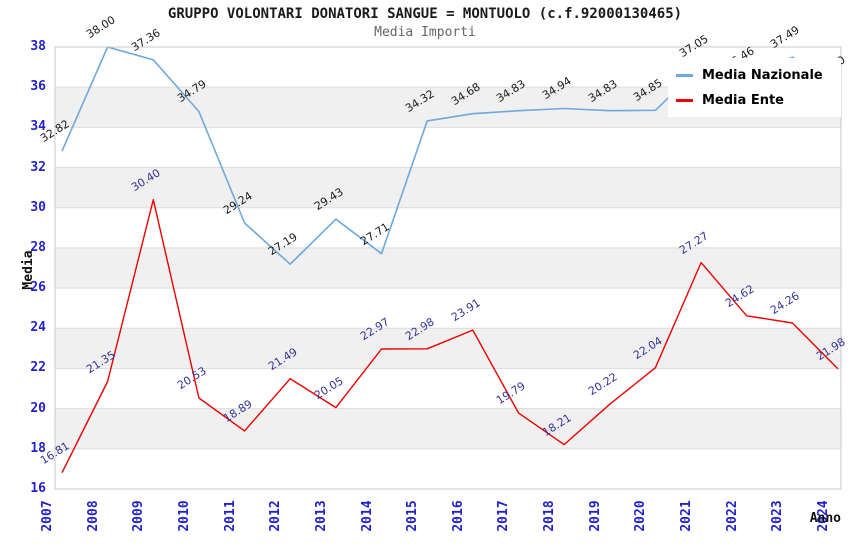  What do you see at coordinates (38, 288) in the screenshot?
I see `y-tick-label: 26` at bounding box center [38, 288].